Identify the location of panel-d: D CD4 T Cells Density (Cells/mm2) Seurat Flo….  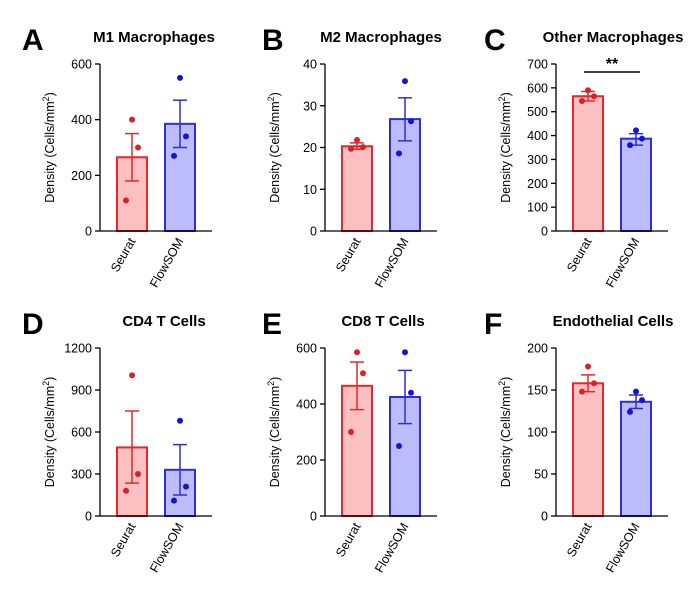
(117, 441).